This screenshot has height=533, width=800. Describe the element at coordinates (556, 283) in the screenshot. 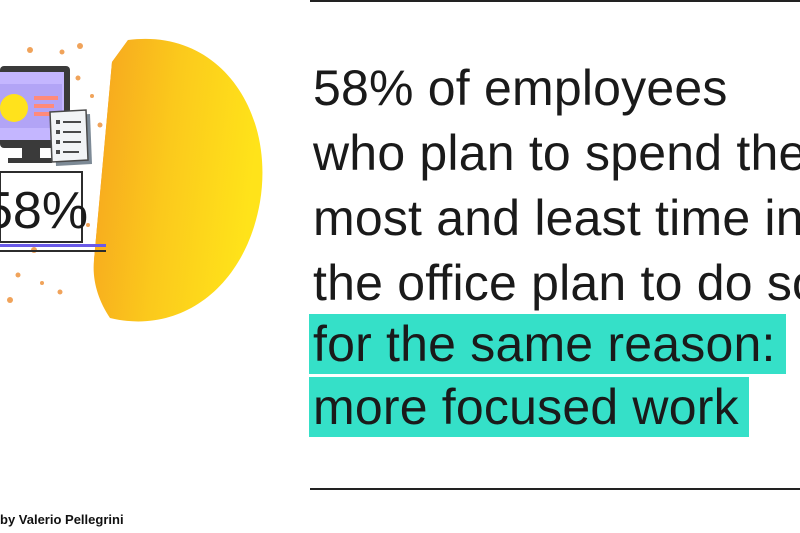

I see `headline-line-4: the office plan to do so` at that location.